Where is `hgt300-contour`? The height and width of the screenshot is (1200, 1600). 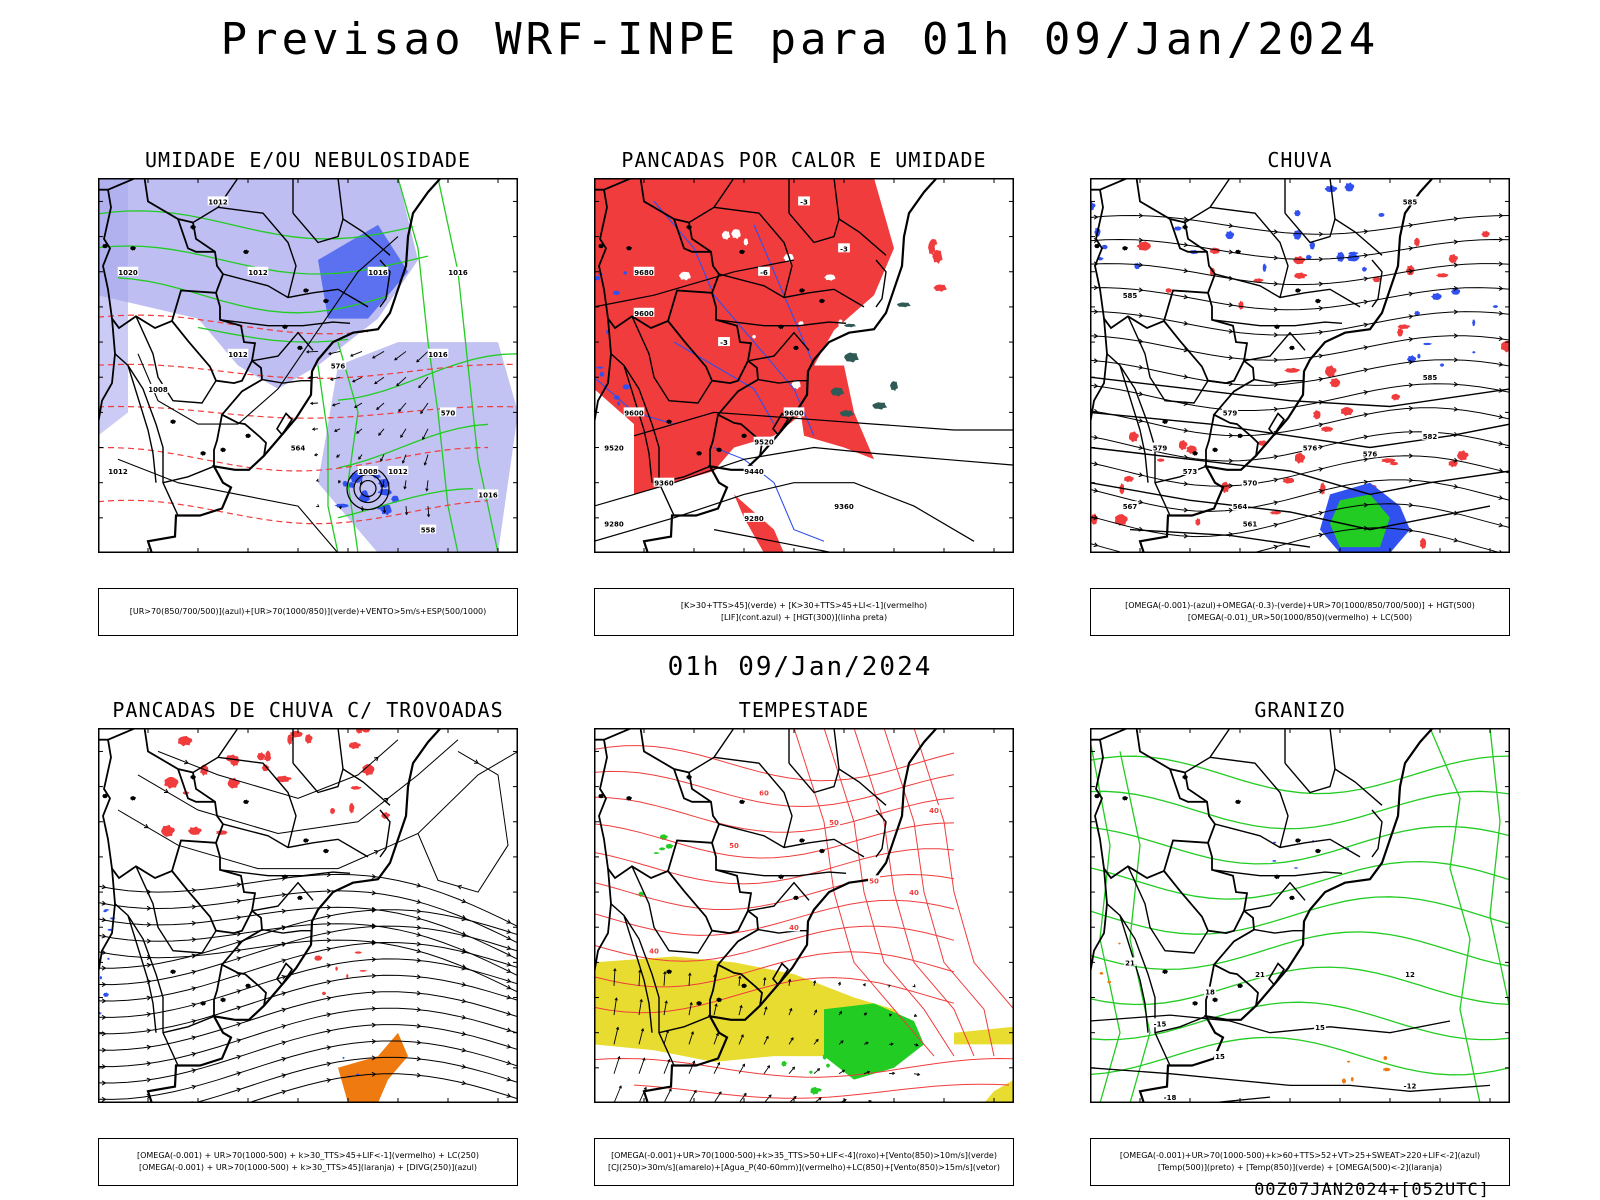
hgt300-contour is located at coordinates (784, 512).